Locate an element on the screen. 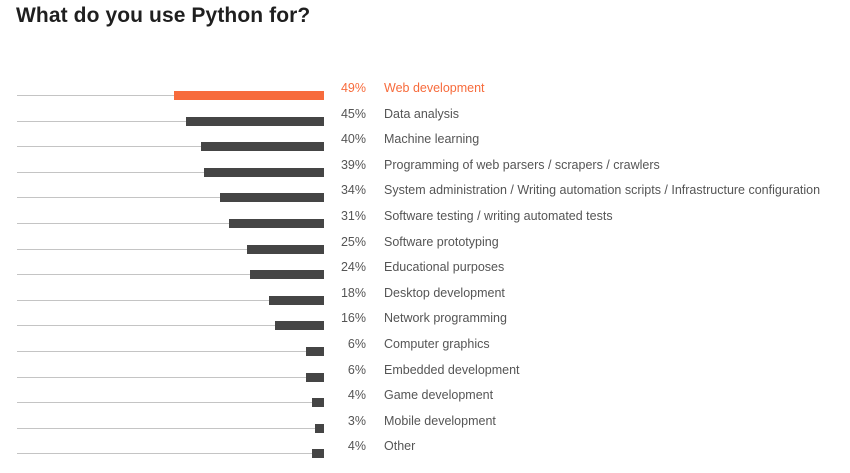  bar-row: 6% Computer graphics is located at coordinates (425, 354).